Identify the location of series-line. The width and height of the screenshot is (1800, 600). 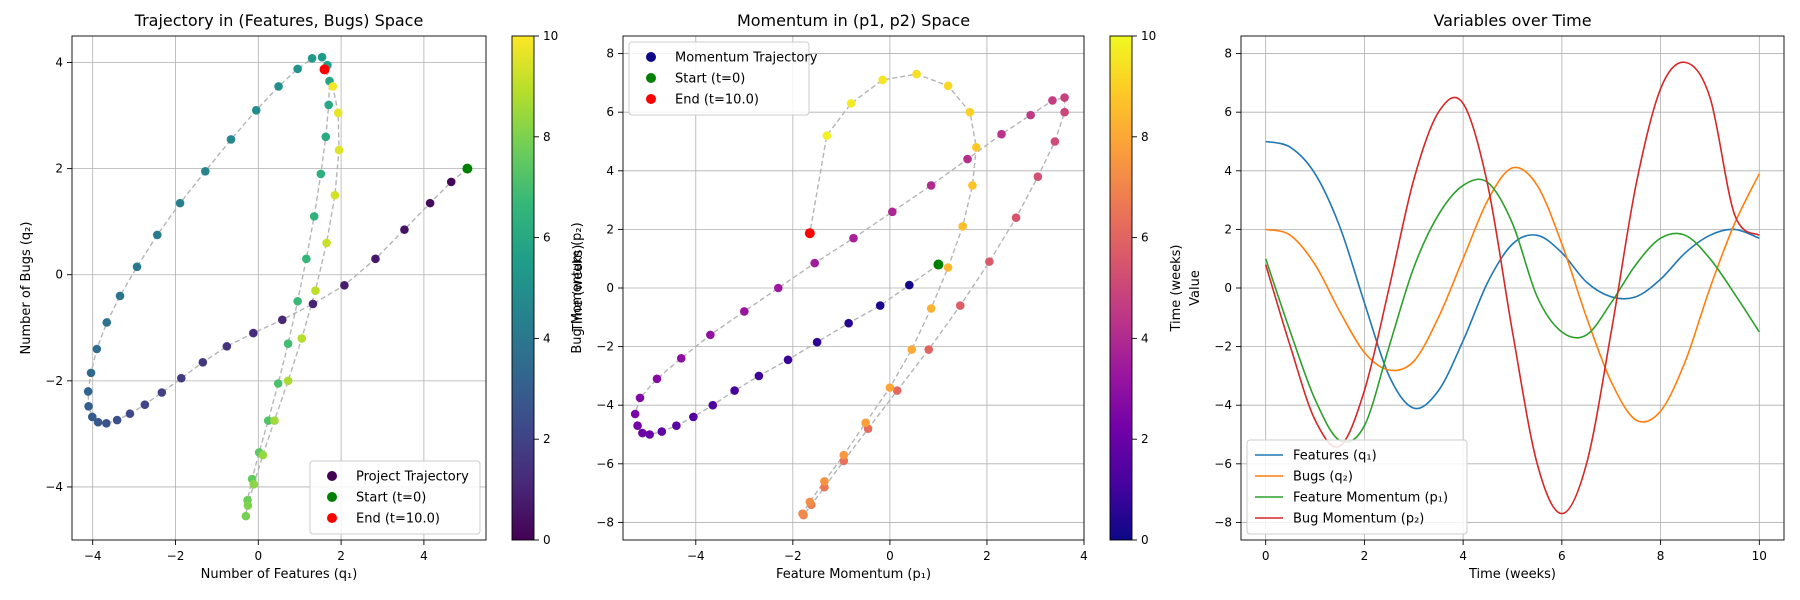
(1513, 294).